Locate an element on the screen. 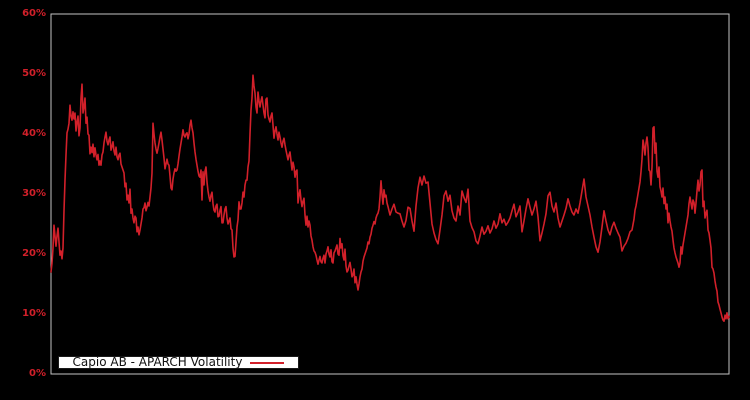 The height and width of the screenshot is (400, 750). y-axis-tick-label: 40% is located at coordinates (34, 133).